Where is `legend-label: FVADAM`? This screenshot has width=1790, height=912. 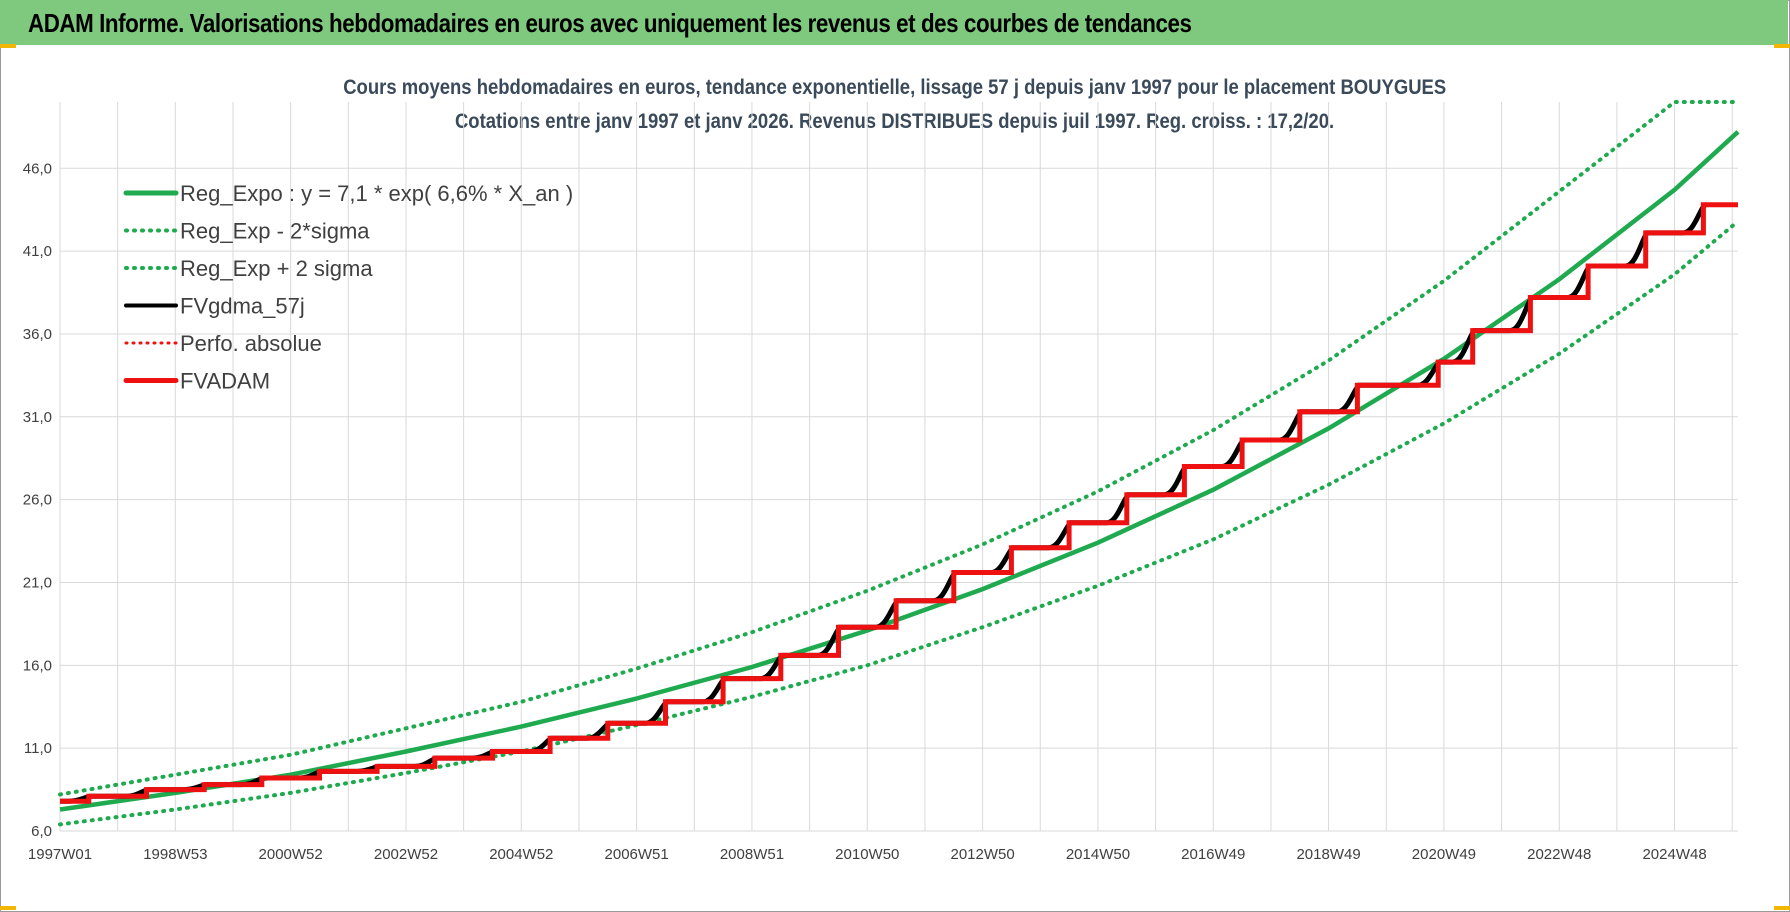 legend-label: FVADAM is located at coordinates (225, 381).